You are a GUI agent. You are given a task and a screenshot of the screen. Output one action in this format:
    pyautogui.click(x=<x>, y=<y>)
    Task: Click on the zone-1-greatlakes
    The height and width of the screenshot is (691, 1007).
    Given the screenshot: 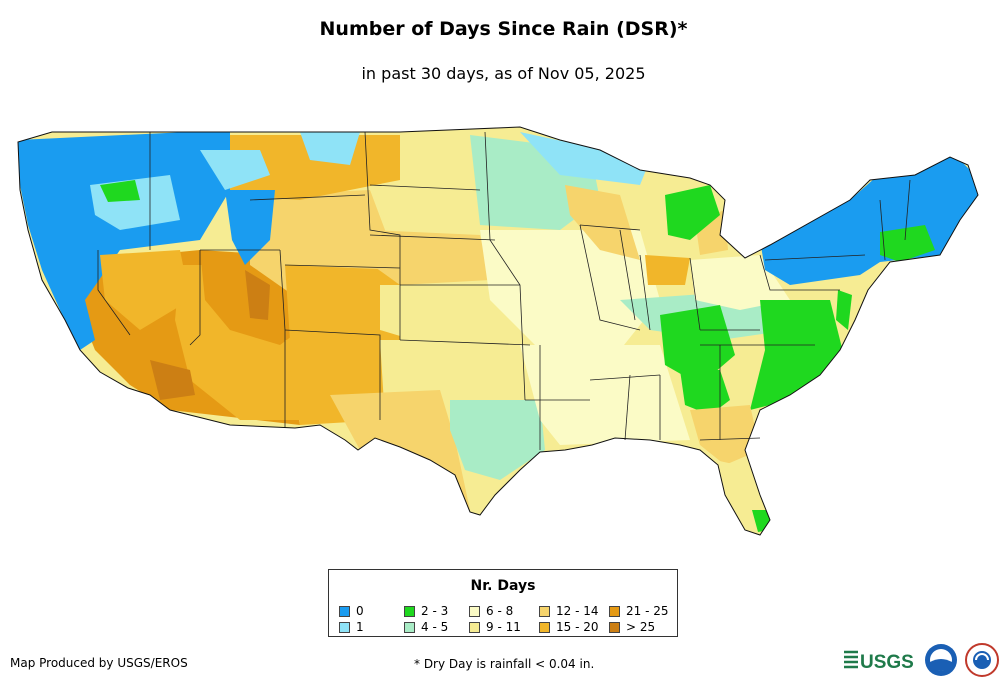 What is the action you would take?
    pyautogui.click(x=585, y=158)
    